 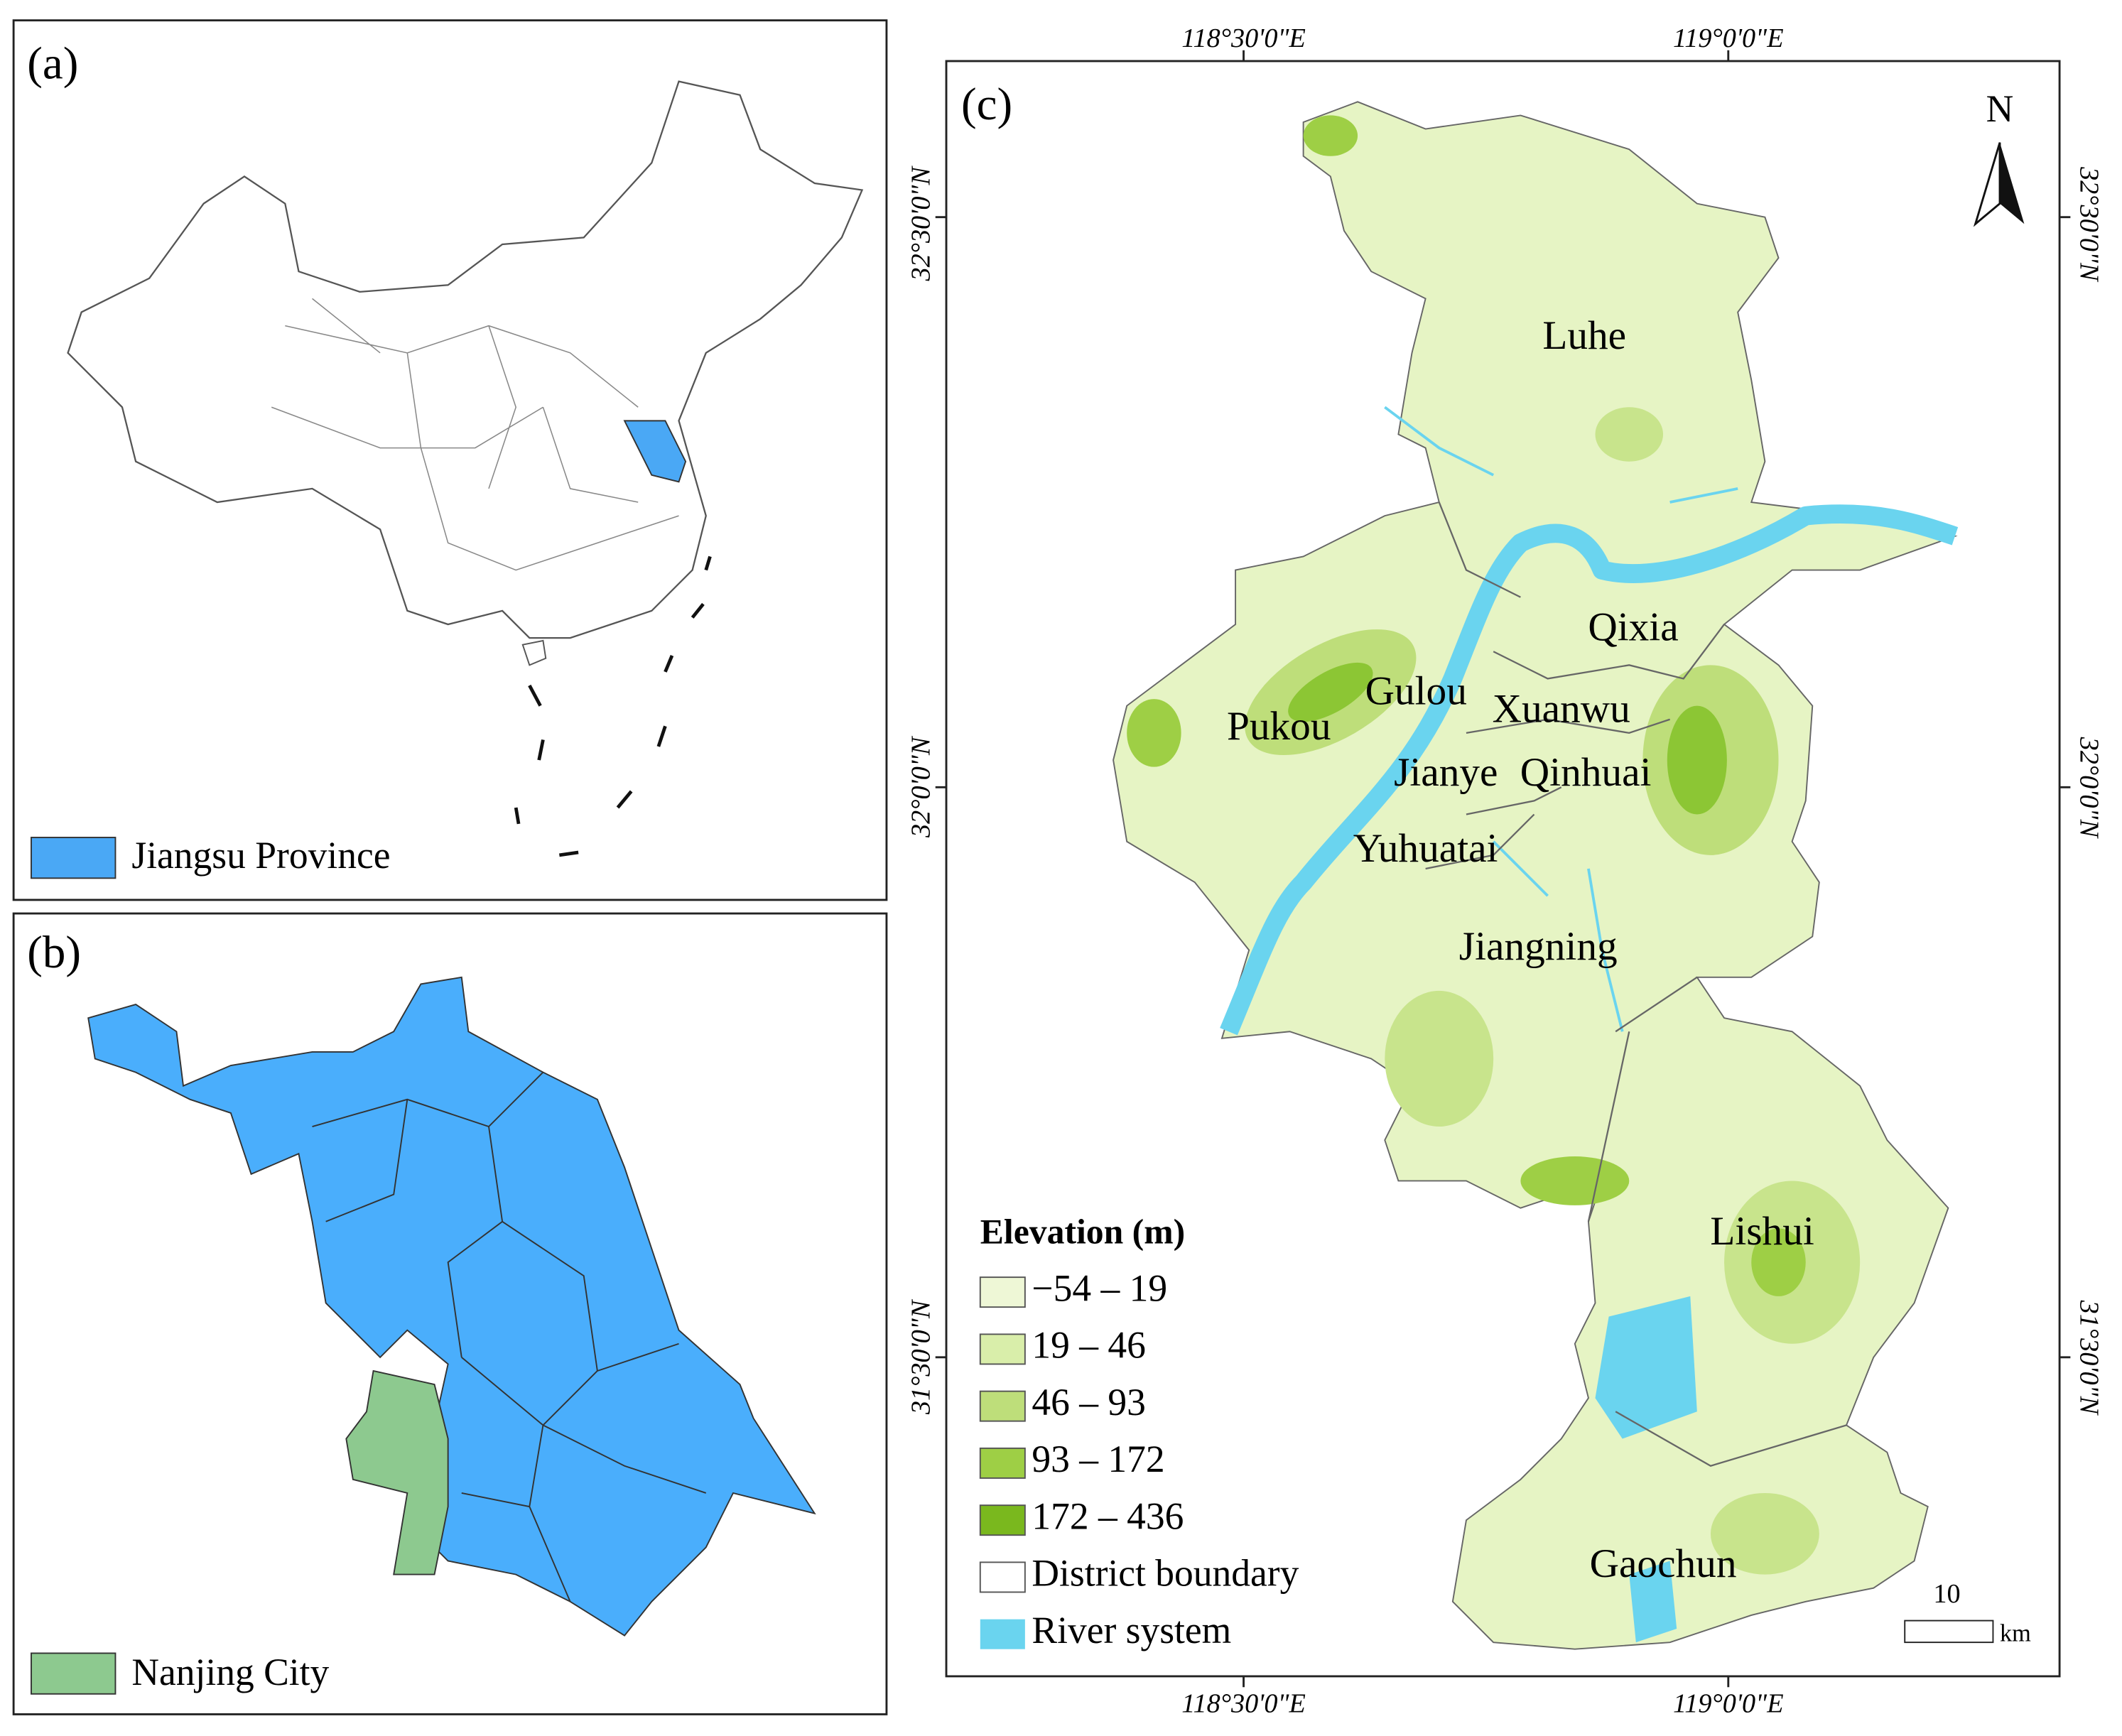 I want to click on district-label: Qixia, so click(x=1633, y=627).